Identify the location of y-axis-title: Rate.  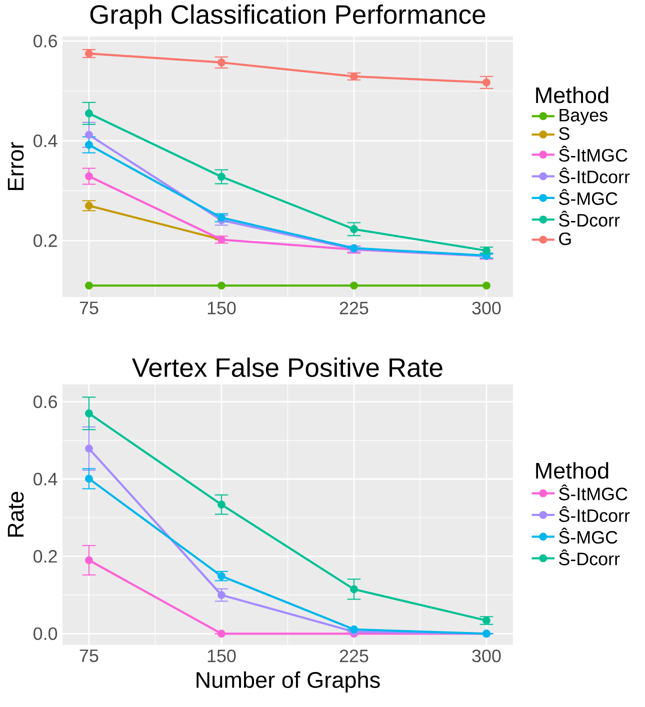
(16, 514).